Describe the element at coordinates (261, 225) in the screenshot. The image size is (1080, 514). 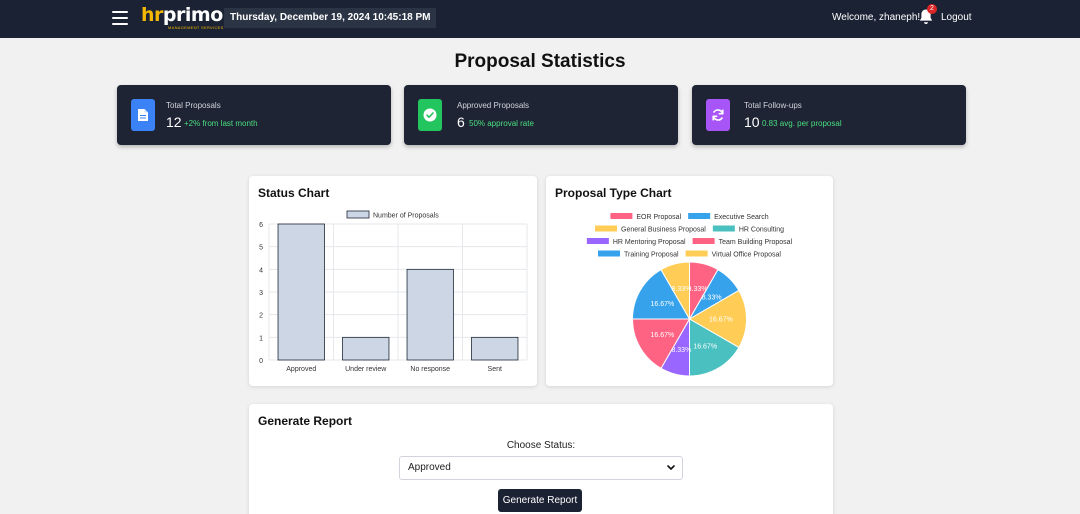
I see `y-tick-label: 6` at that location.